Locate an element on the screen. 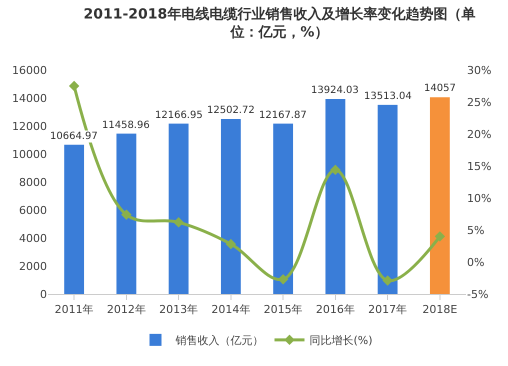 The height and width of the screenshot is (366, 508). data-label: 14057 is located at coordinates (440, 88).